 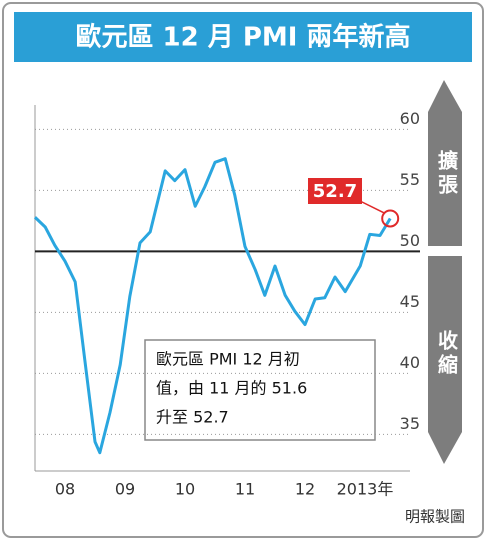 What do you see at coordinates (231, 388) in the screenshot?
I see `note-line: 值，由 11 月的 51.6` at bounding box center [231, 388].